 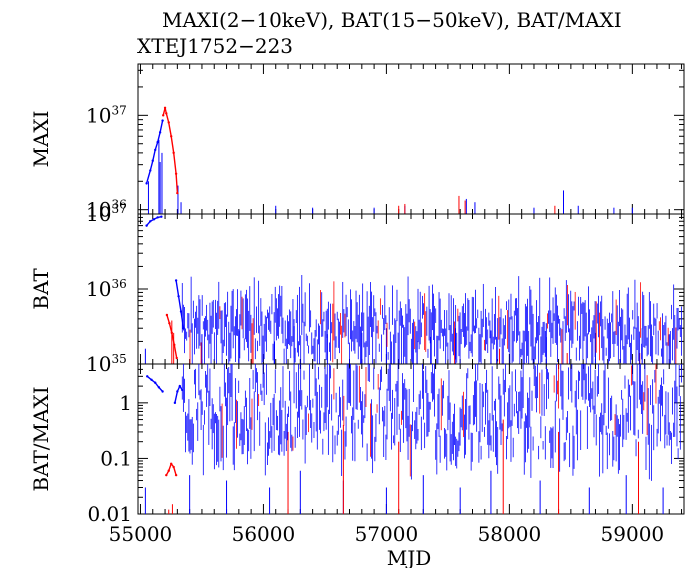 I want to click on x-tick-label: 57000, so click(x=387, y=534).